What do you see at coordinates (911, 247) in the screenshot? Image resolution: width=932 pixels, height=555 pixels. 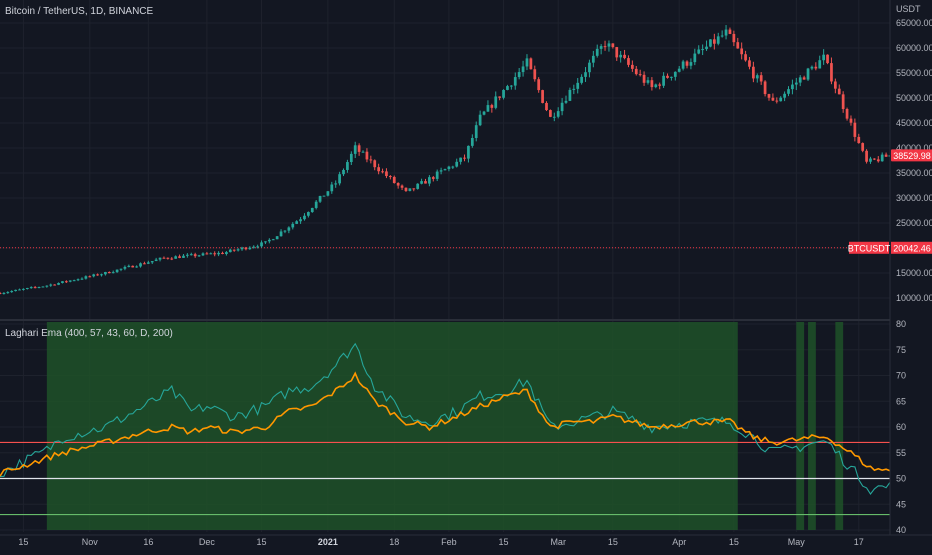 I see `symbol-price-badge` at bounding box center [911, 247].